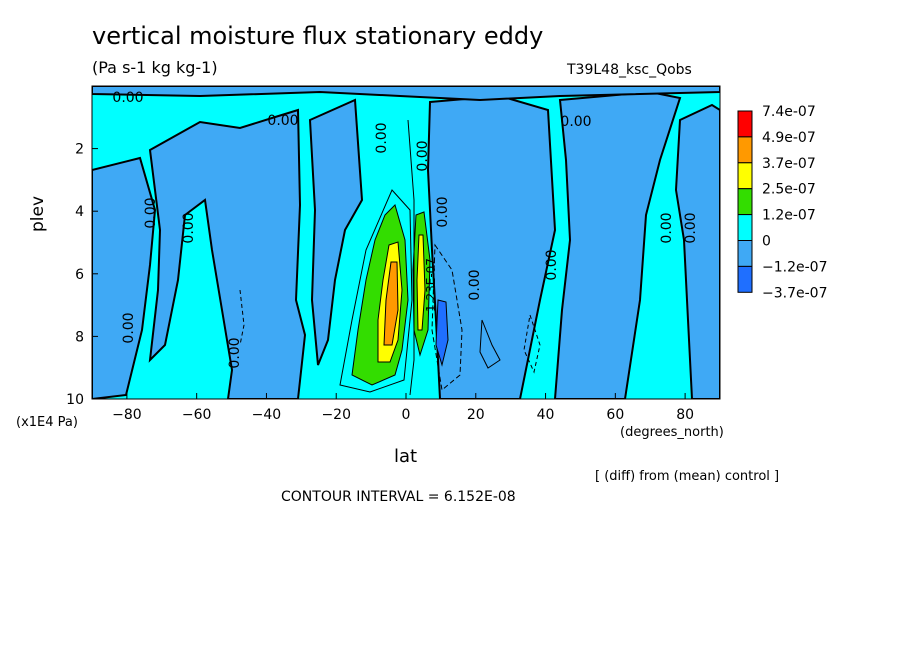  What do you see at coordinates (391, 295) in the screenshot?
I see `positive-lobe` at bounding box center [391, 295].